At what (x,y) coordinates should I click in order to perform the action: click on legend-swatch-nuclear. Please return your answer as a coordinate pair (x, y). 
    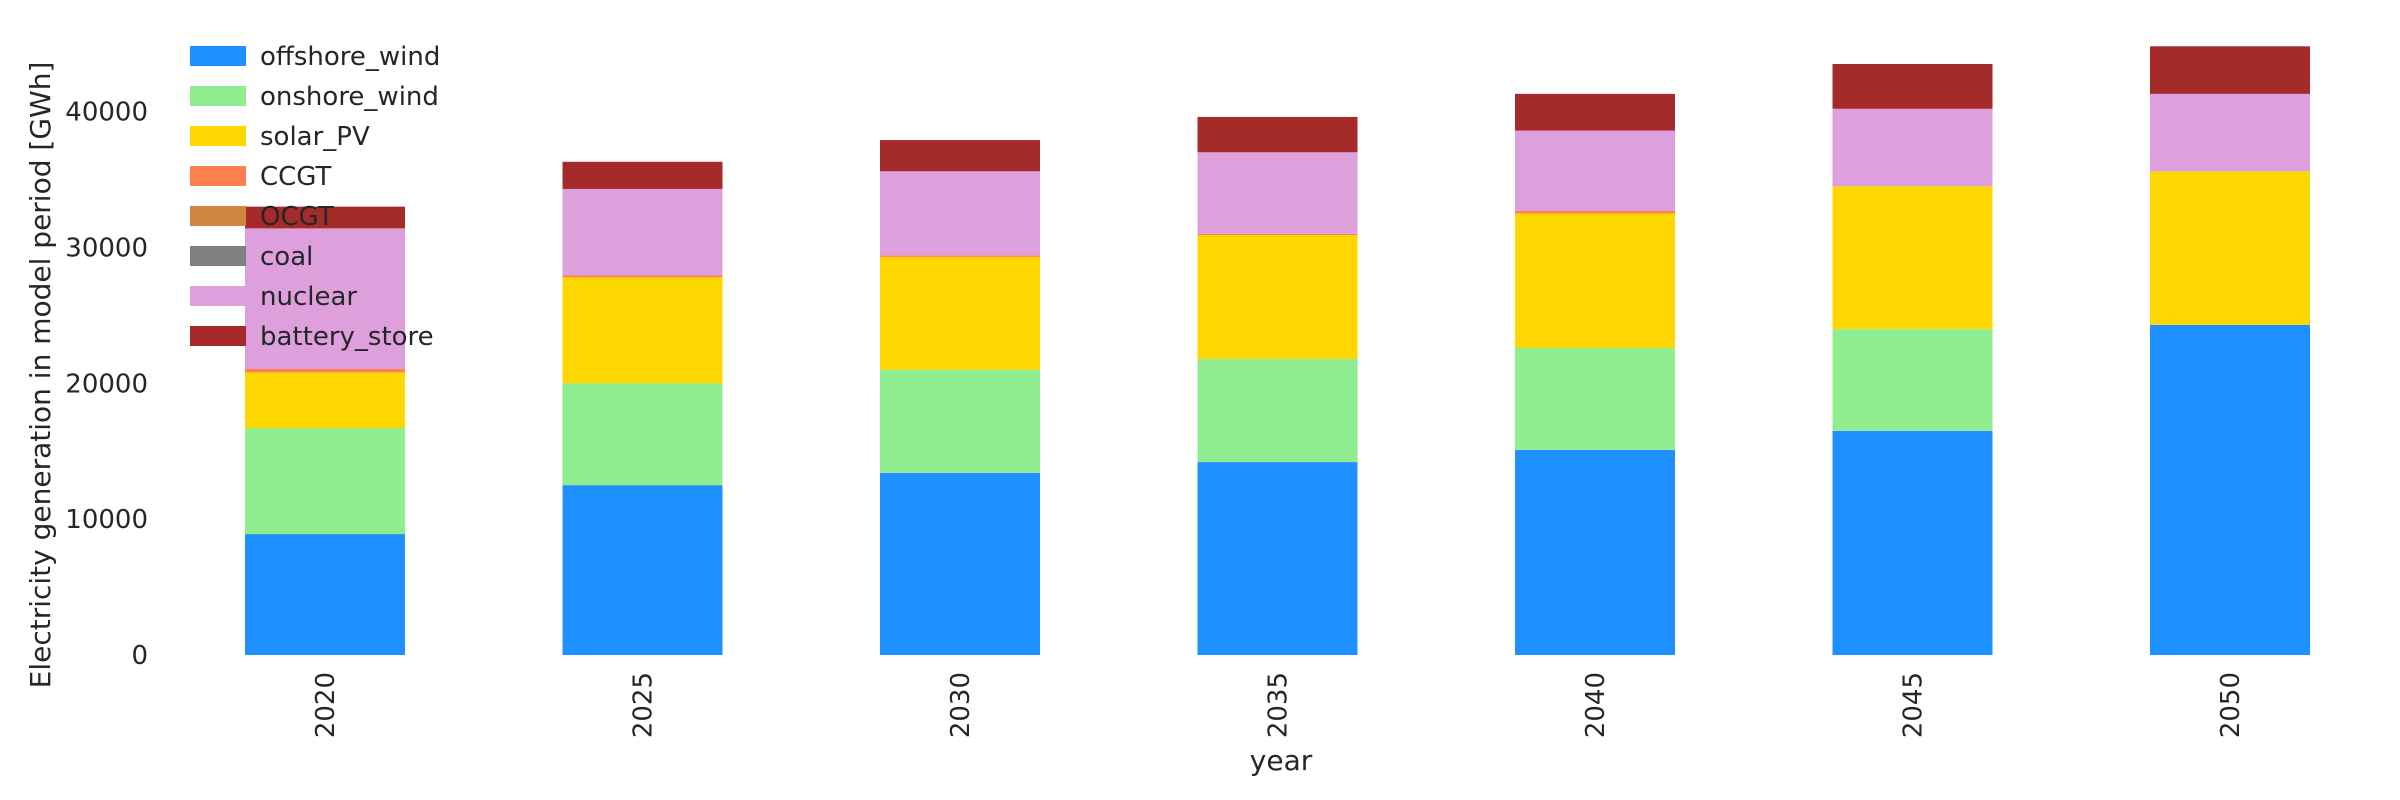
    Looking at the image, I should click on (218, 296).